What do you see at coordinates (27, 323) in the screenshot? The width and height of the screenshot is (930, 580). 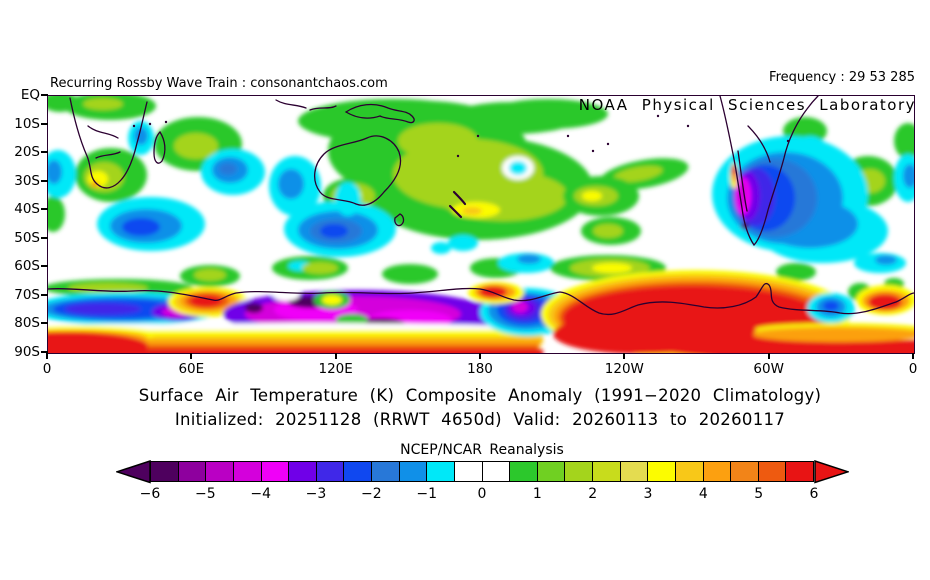 I see `y-axis-label: 80S` at bounding box center [27, 323].